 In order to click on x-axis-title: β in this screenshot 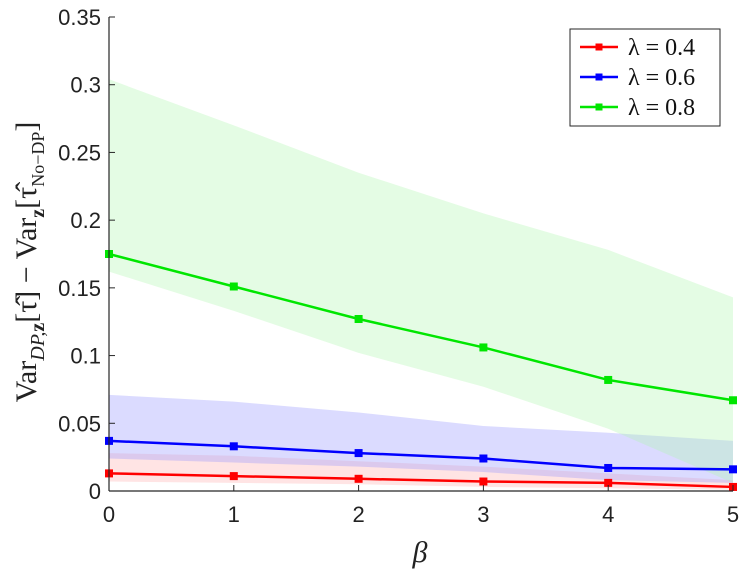, I will do `click(420, 552)`.